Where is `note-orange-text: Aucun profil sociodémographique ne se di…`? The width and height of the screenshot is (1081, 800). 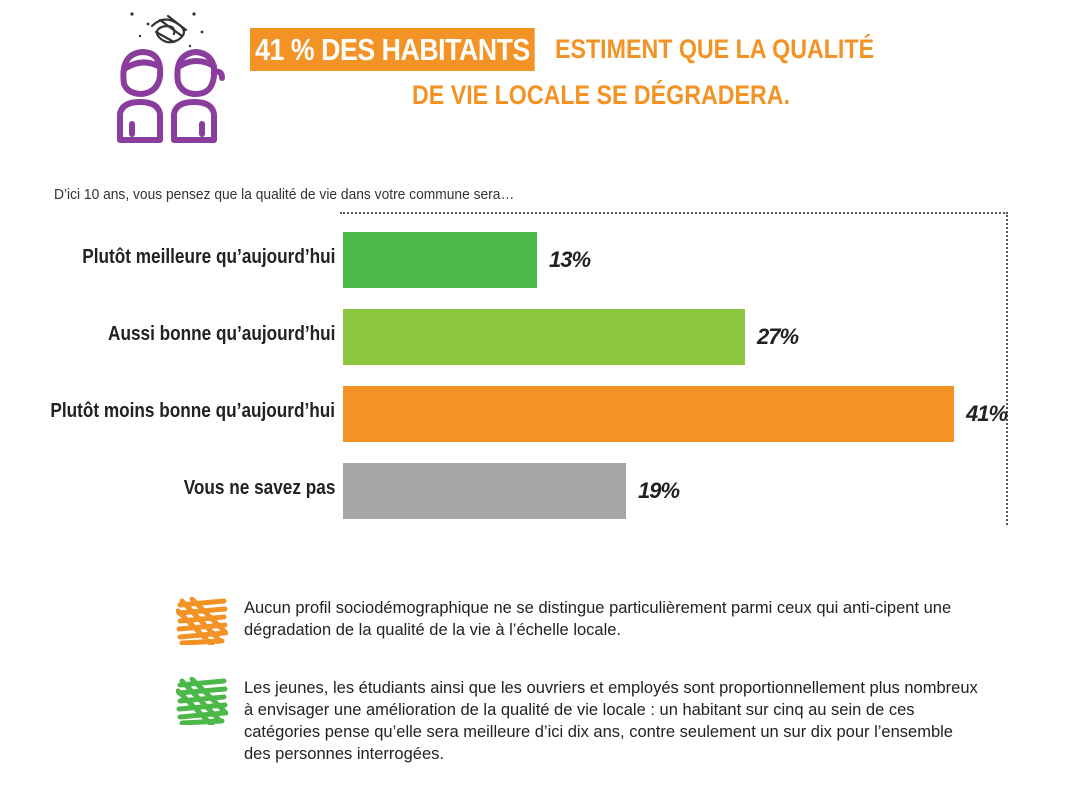
note-orange-text: Aucun profil sociodémographique ne se di… is located at coordinates (598, 619).